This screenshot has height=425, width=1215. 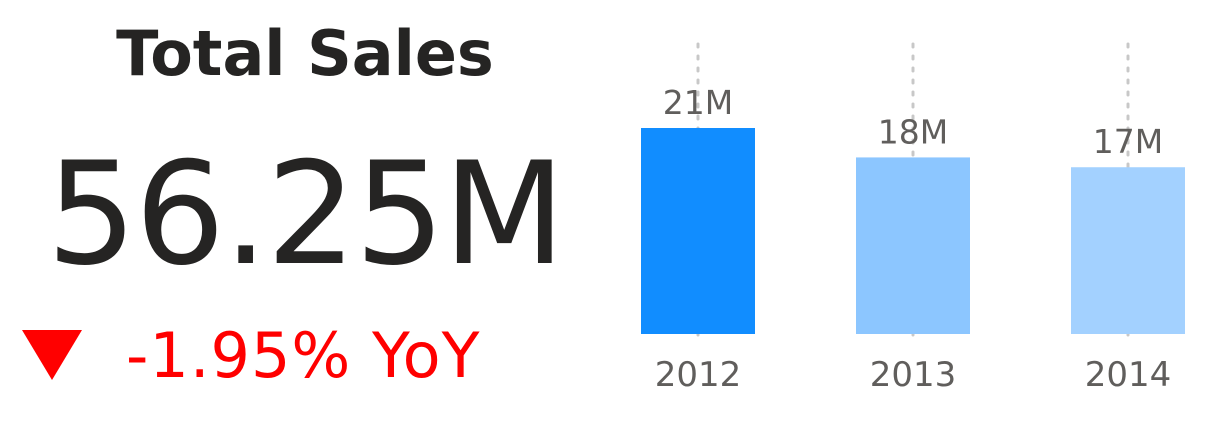 What do you see at coordinates (1128, 141) in the screenshot?
I see `bar-value-label: 17M` at bounding box center [1128, 141].